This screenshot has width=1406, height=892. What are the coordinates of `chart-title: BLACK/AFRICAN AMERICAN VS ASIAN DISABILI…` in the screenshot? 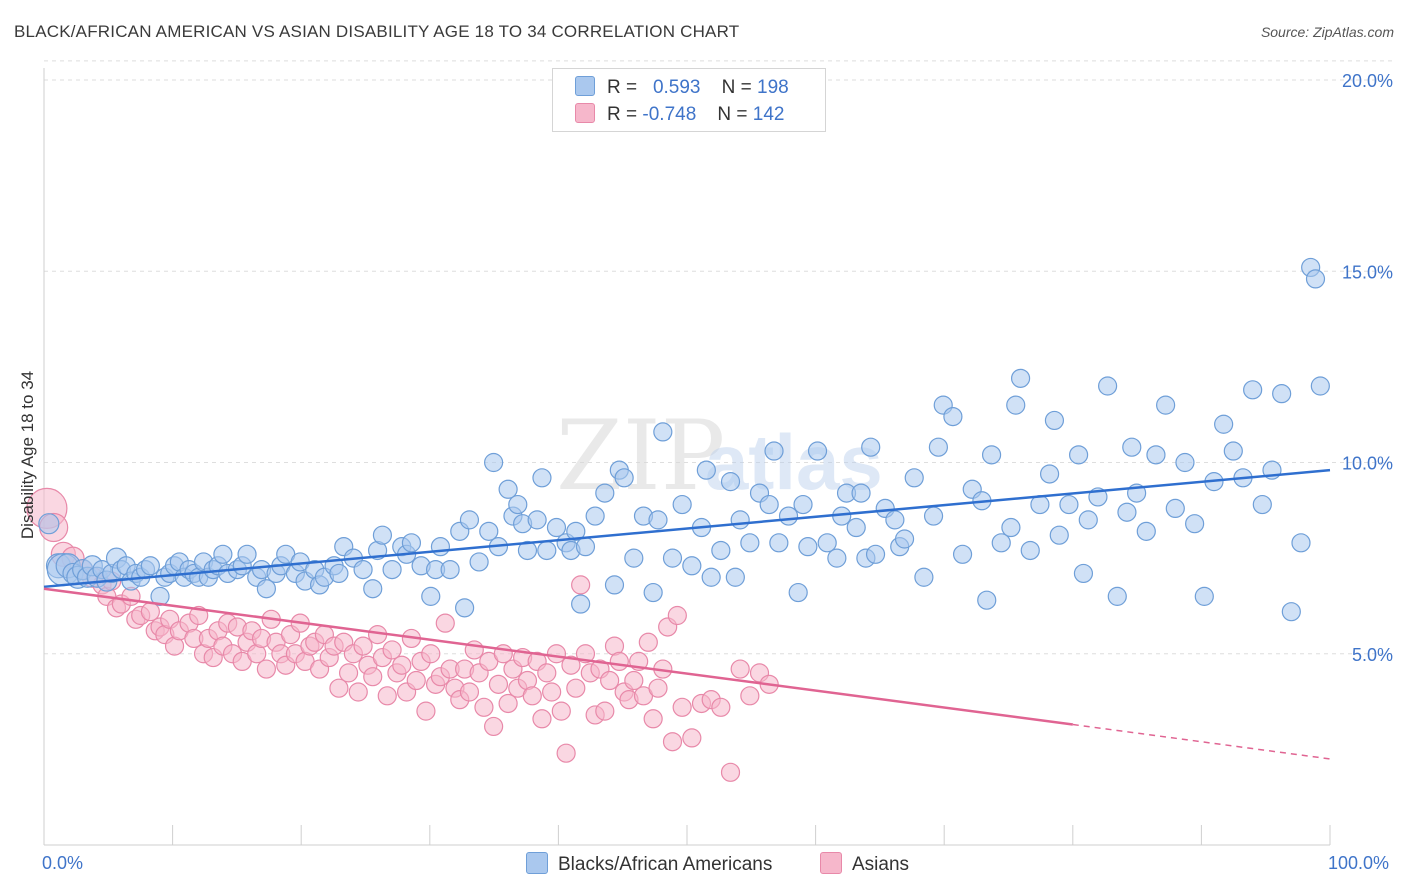 It's located at (377, 31).